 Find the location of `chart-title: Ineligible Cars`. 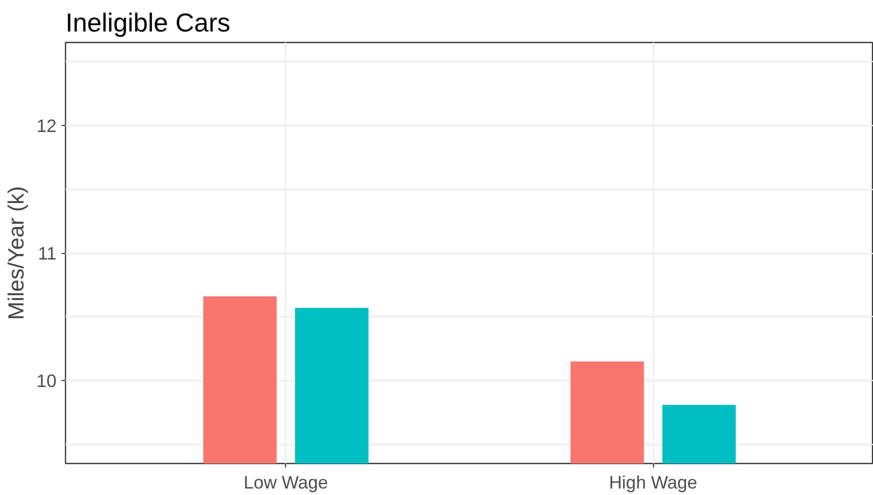

chart-title: Ineligible Cars is located at coordinates (148, 23).